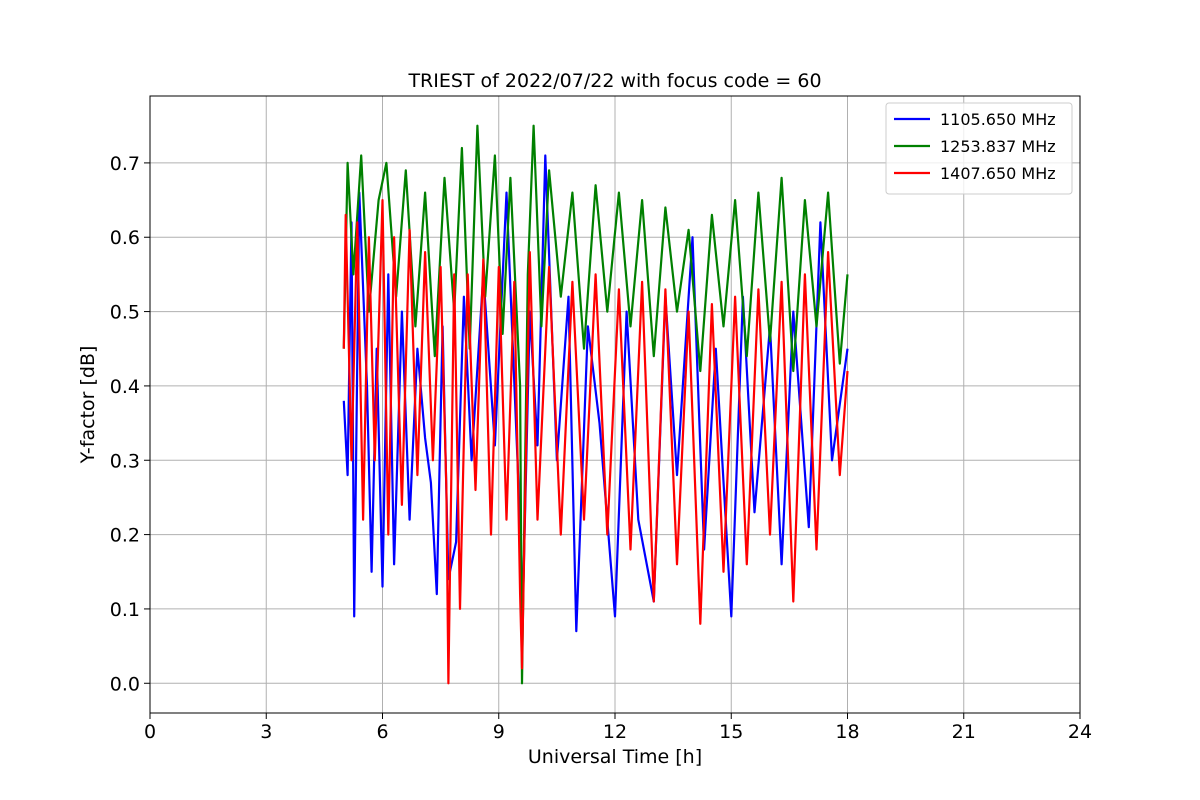  What do you see at coordinates (125, 164) in the screenshot?
I see `y-tick-label: 0.7` at bounding box center [125, 164].